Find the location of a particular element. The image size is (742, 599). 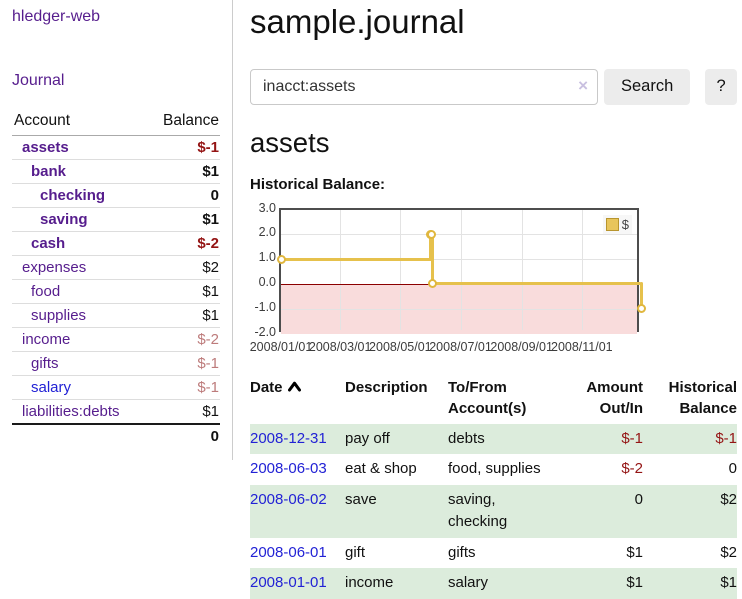

chart-plot-area: $ is located at coordinates (461, 270).